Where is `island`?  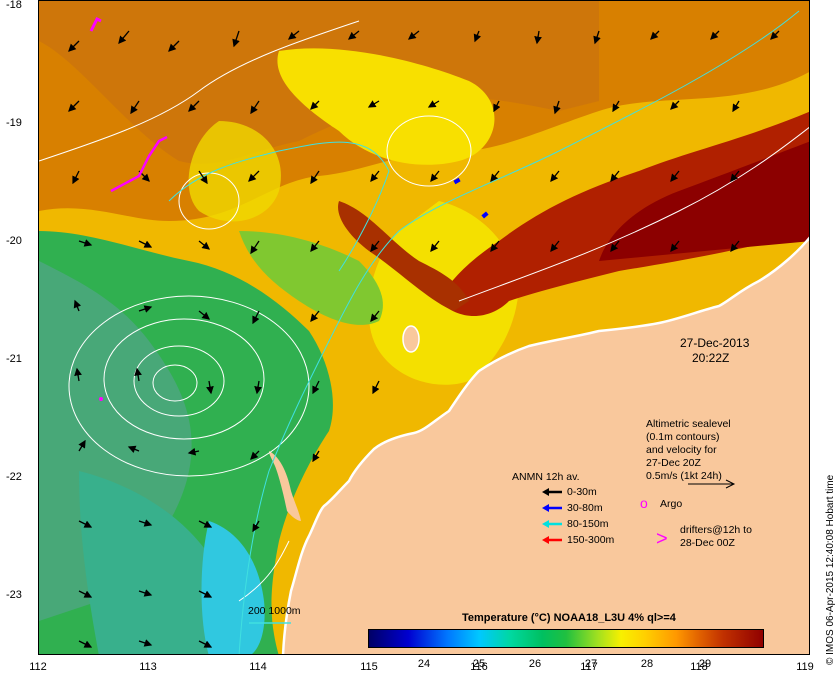
island is located at coordinates (411, 339).